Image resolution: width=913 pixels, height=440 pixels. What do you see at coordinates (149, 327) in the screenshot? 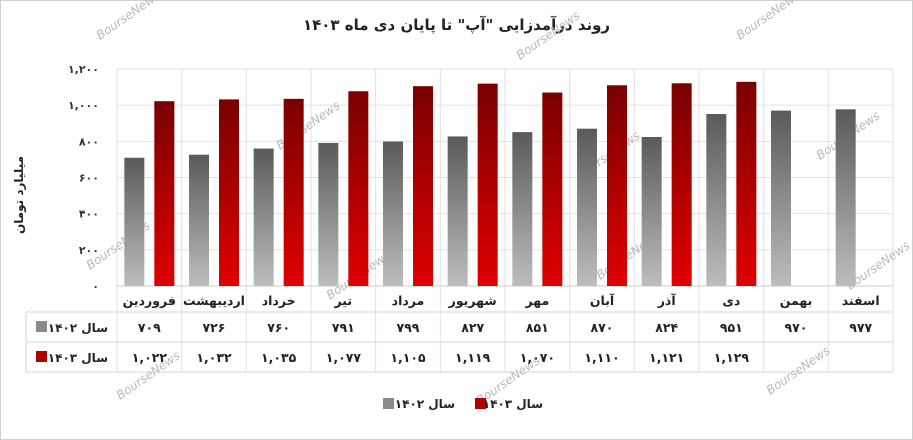
I see `data-label: ۷۰۹` at bounding box center [149, 327].